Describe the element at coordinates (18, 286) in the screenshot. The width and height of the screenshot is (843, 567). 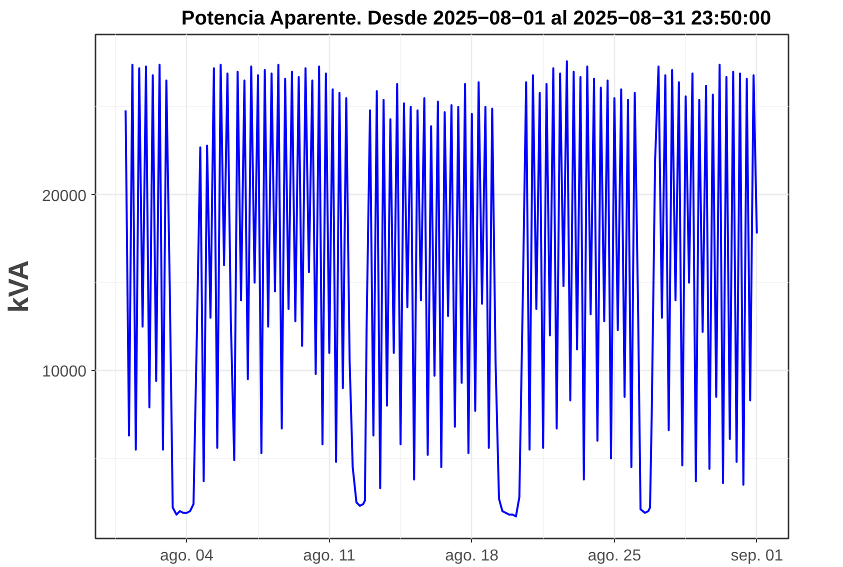
I see `y-axis-title: kVA` at that location.